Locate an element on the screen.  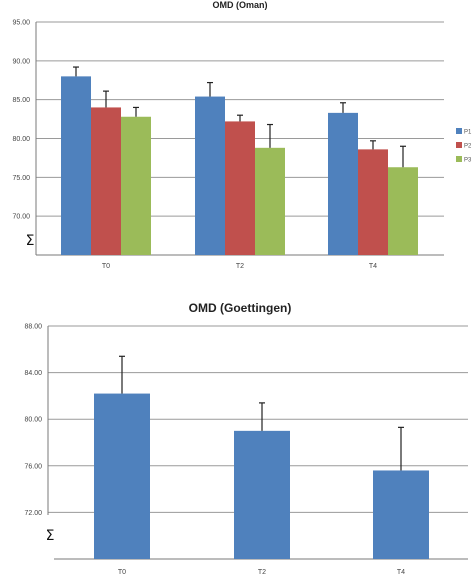
chart1-legend-label: P3 is located at coordinates (468, 161).